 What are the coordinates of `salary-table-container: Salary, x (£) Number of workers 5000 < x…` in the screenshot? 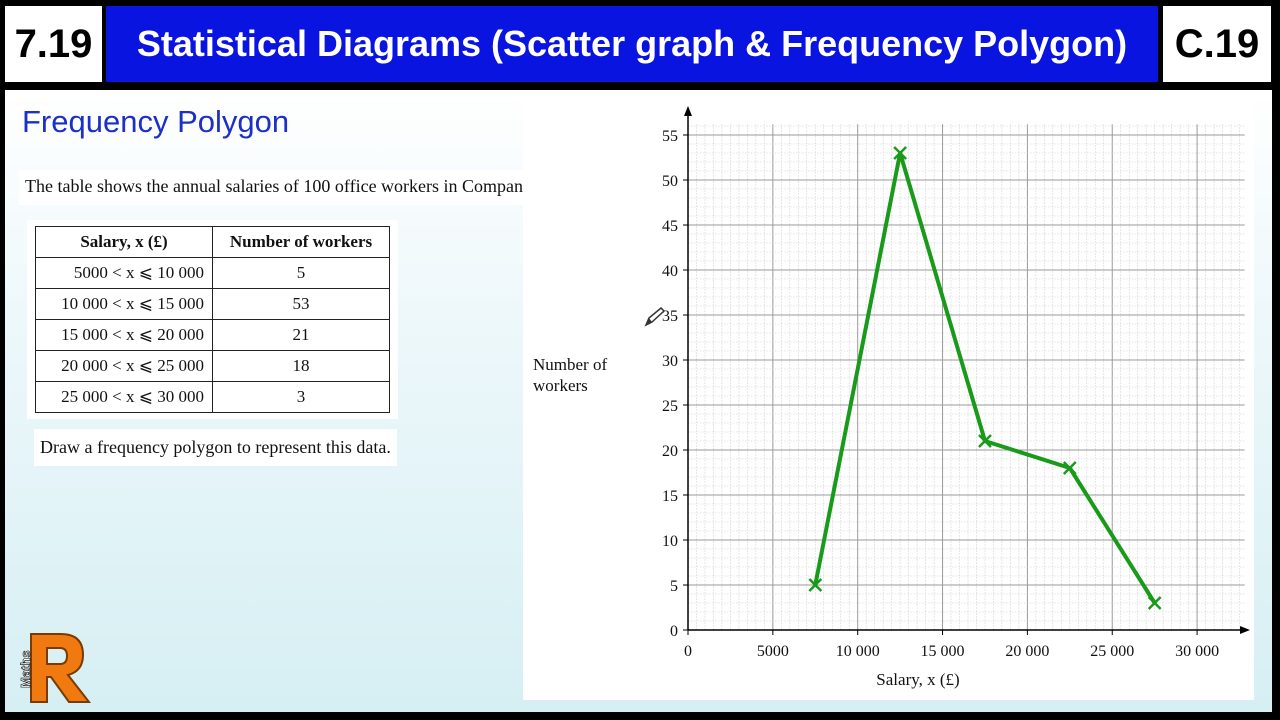 It's located at (212, 319).